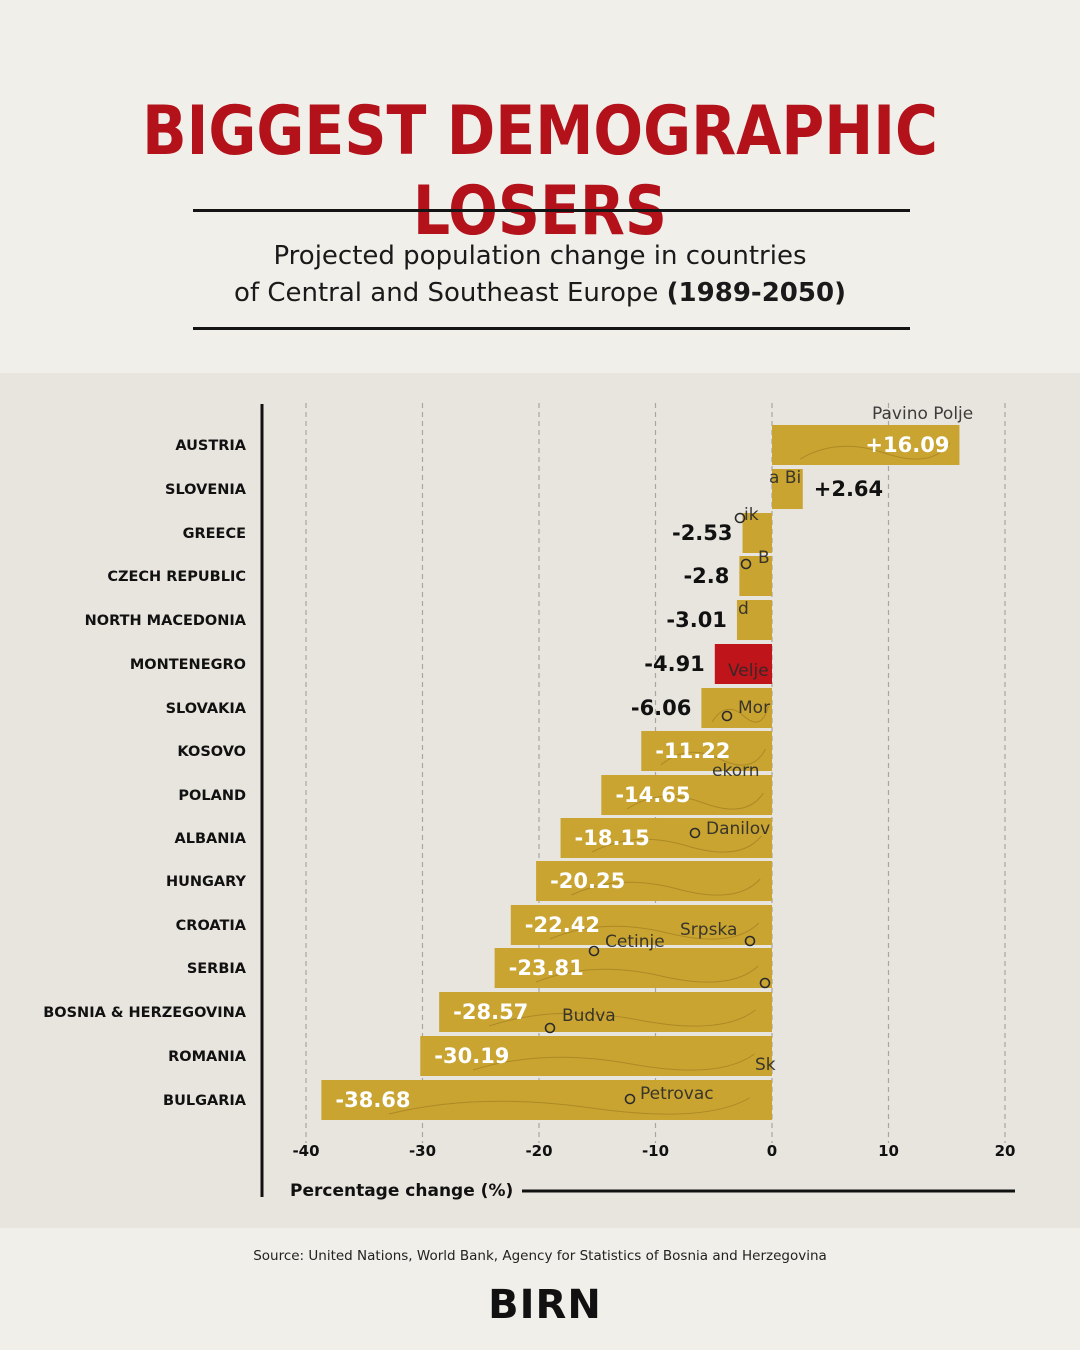 The height and width of the screenshot is (1350, 1080). What do you see at coordinates (372, 1100) in the screenshot?
I see `value-label: -38.68` at bounding box center [372, 1100].